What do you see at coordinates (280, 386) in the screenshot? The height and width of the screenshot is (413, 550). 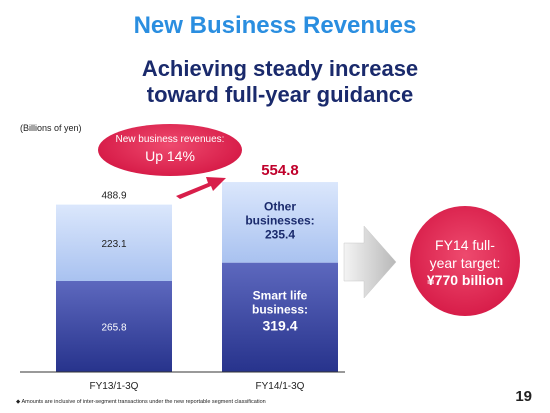 I see `category-label-fy14: FY14/1-3Q` at bounding box center [280, 386].